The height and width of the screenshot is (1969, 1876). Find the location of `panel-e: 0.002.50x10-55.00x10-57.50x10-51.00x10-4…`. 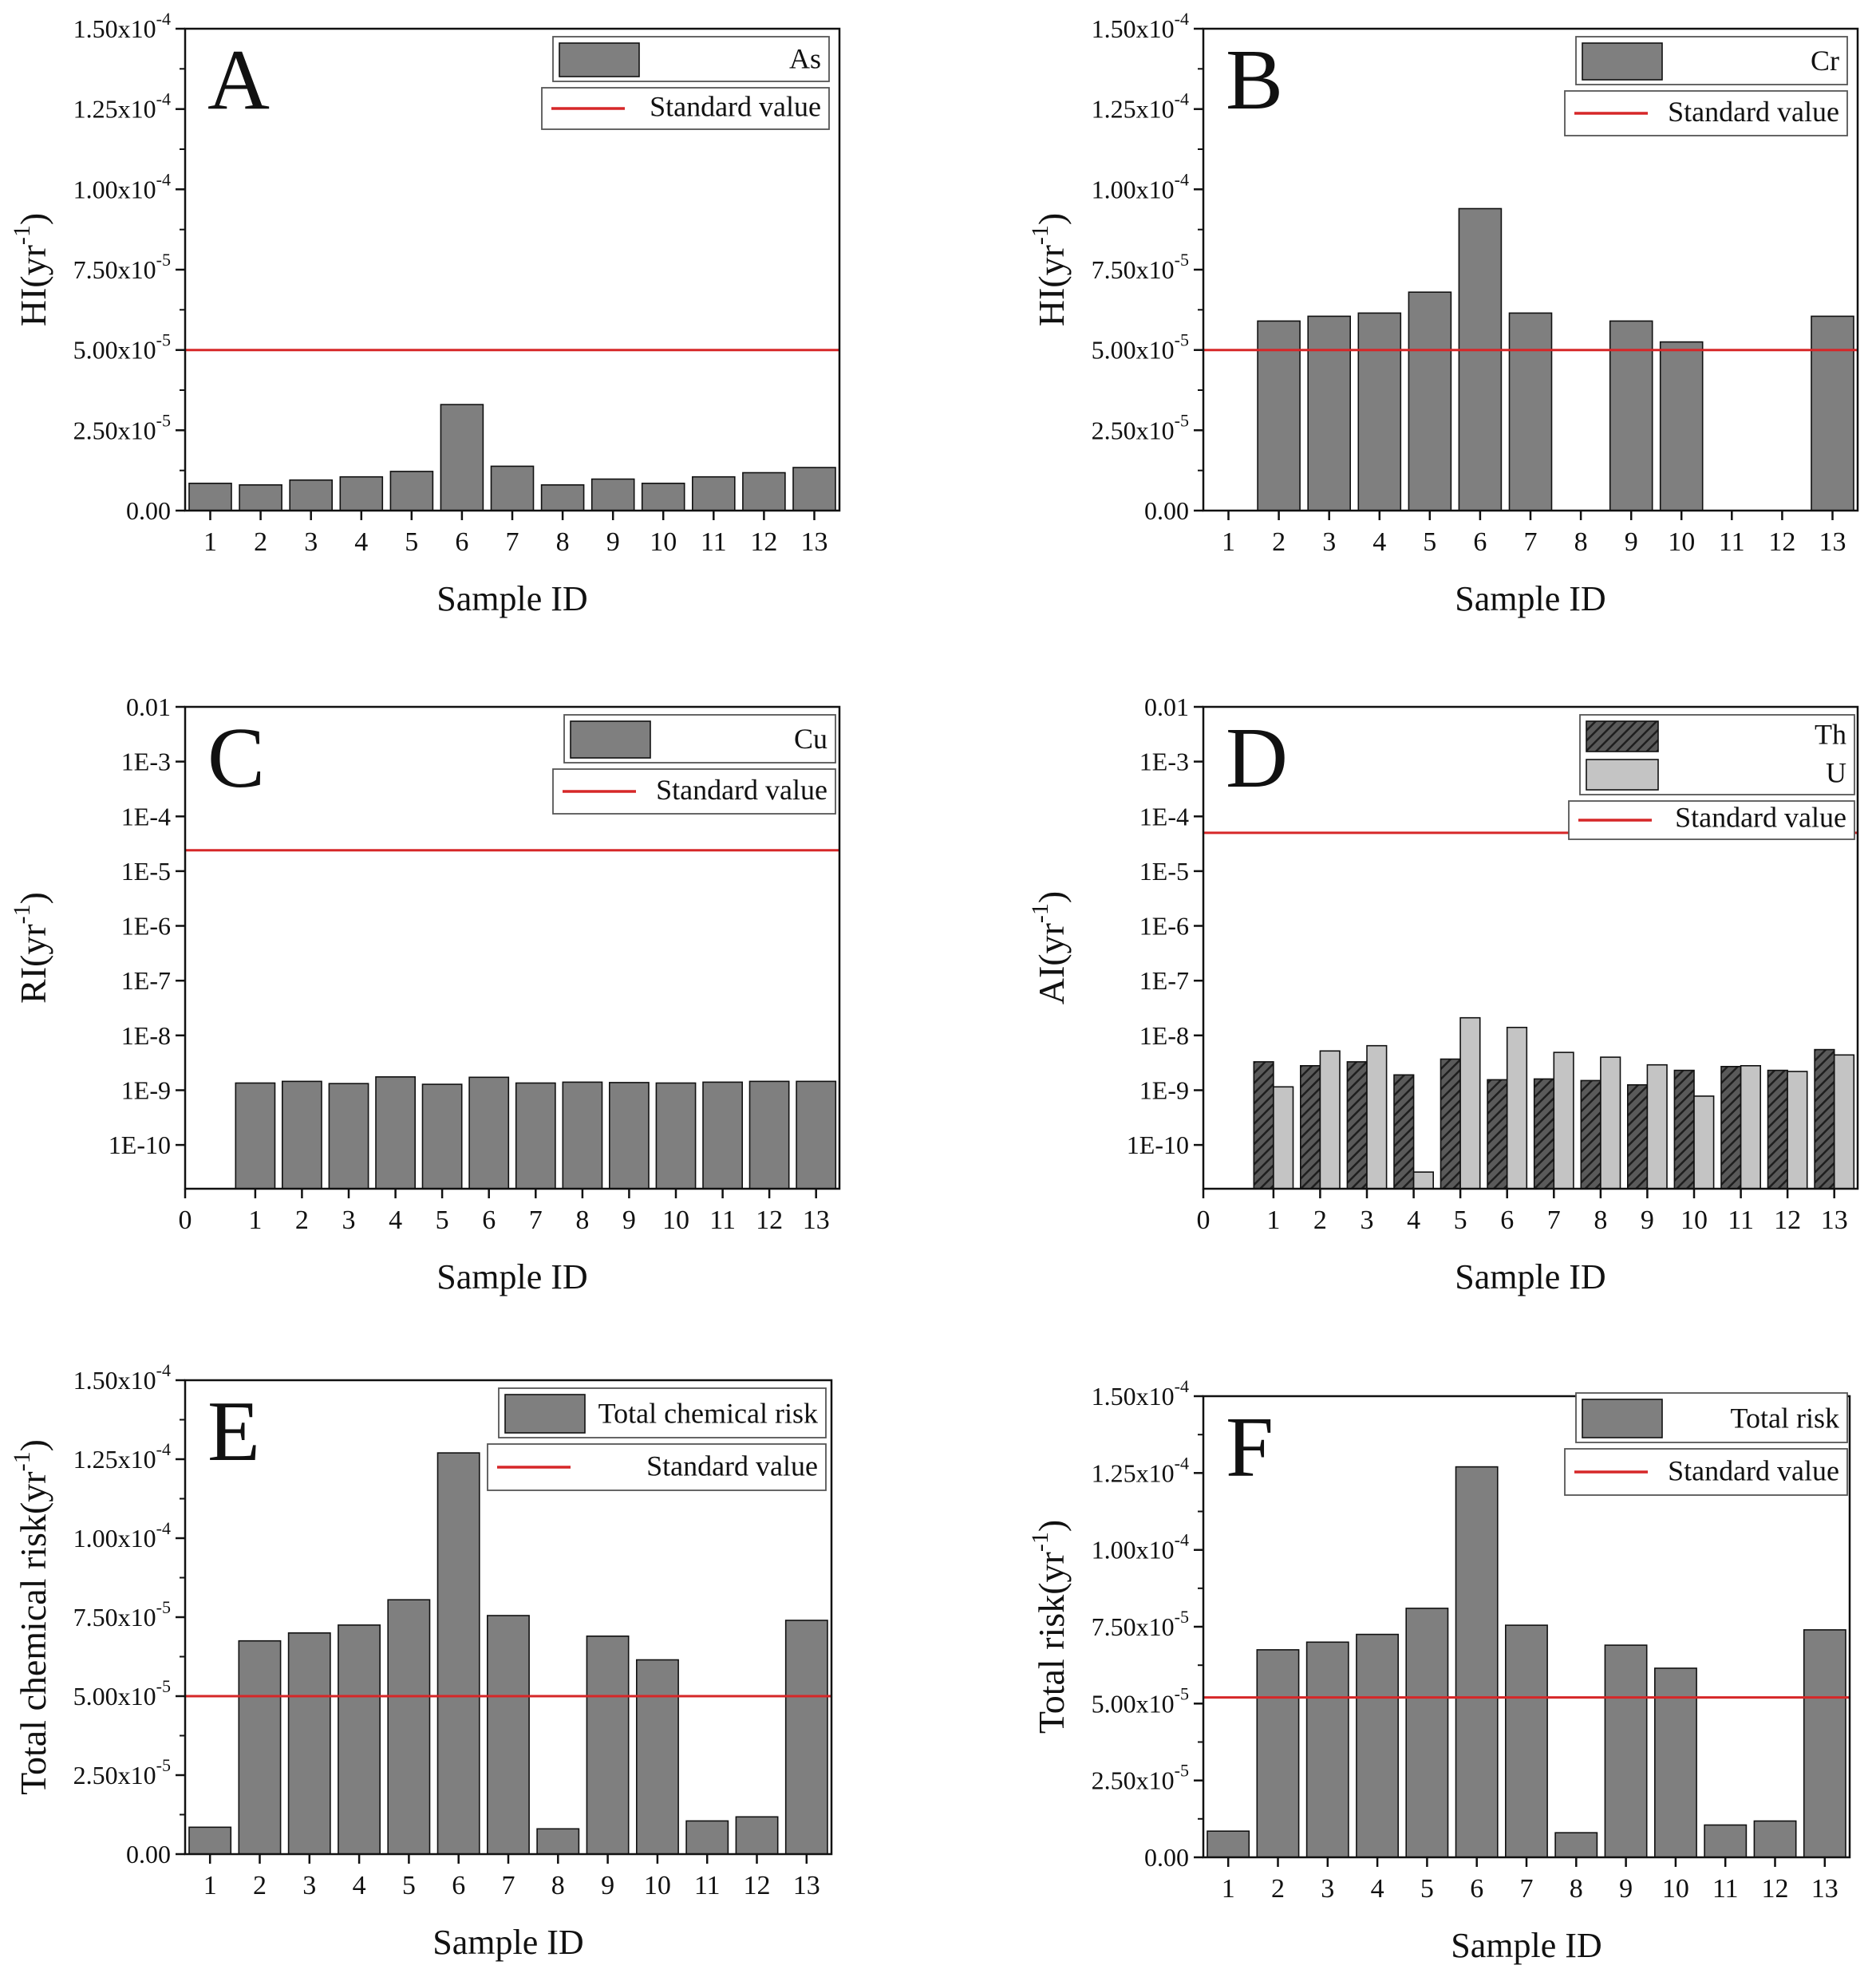

panel-e: 0.002.50x10-55.00x10-57.50x10-51.00x10-4… is located at coordinates (421, 1661).